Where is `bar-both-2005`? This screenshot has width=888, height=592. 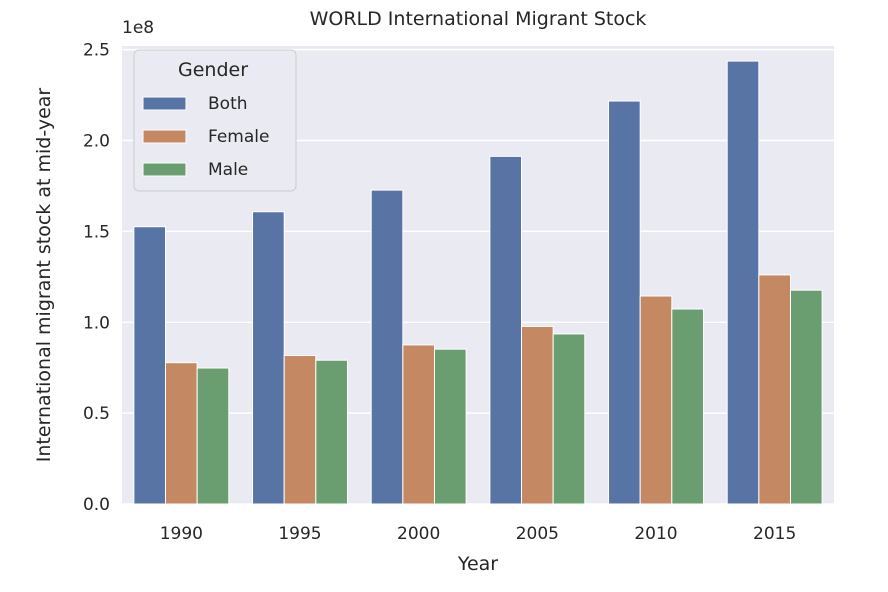 bar-both-2005 is located at coordinates (506, 330).